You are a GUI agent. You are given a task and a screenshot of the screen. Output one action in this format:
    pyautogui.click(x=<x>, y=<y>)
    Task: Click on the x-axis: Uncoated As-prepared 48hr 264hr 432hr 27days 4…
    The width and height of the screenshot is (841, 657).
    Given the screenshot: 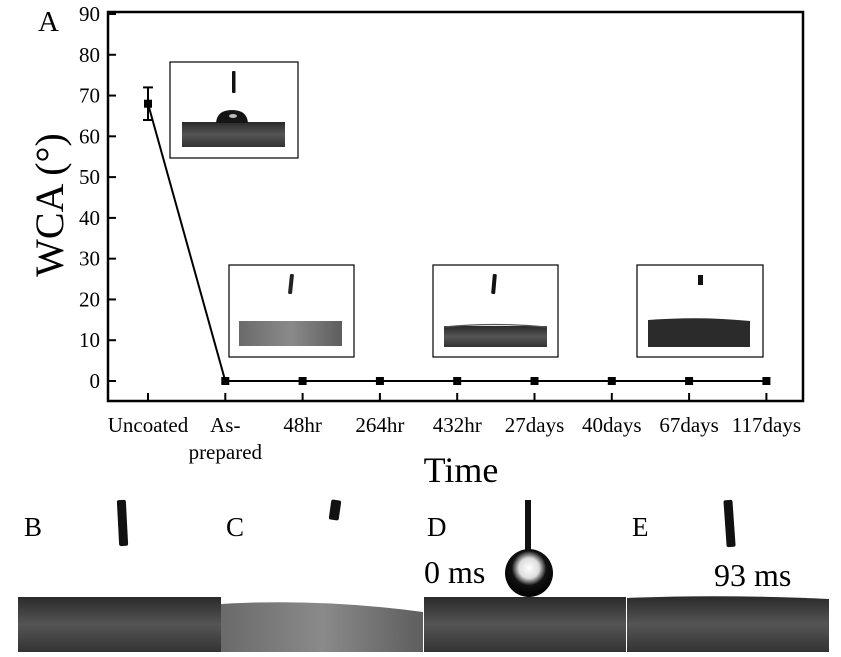 What is the action you would take?
    pyautogui.click(x=454, y=428)
    